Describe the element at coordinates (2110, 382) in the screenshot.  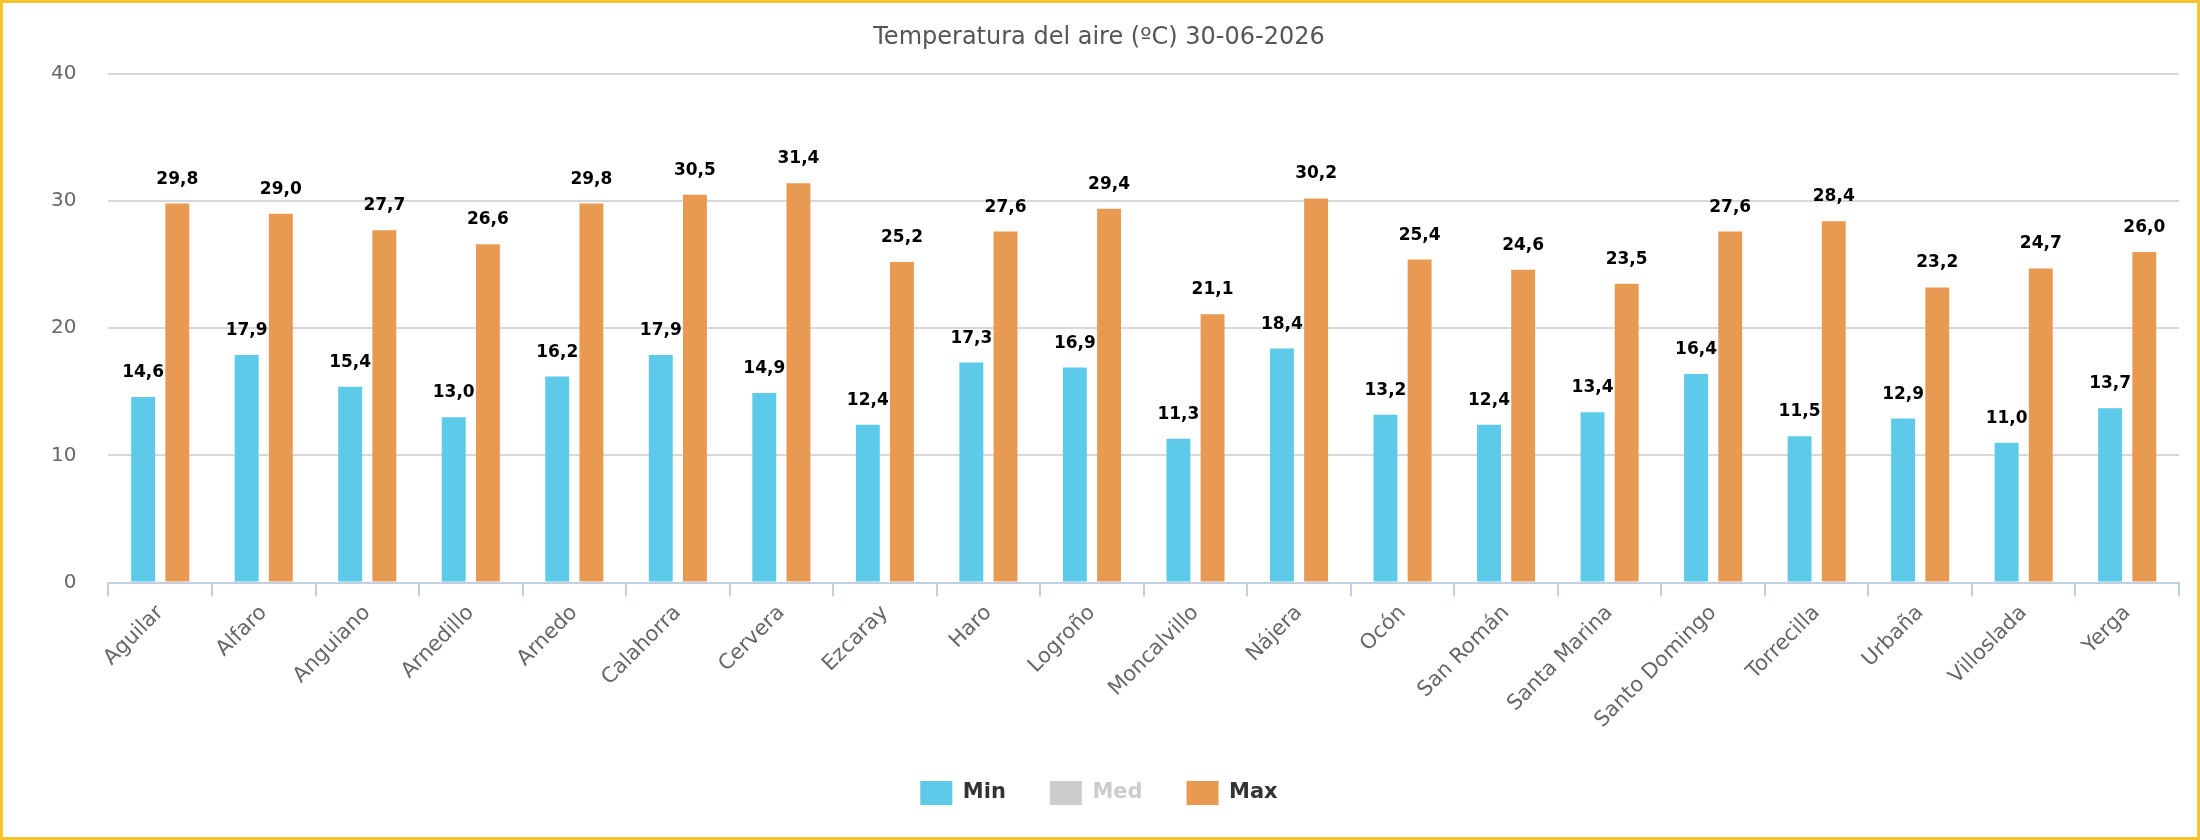
I see `data-label: 13,7` at that location.